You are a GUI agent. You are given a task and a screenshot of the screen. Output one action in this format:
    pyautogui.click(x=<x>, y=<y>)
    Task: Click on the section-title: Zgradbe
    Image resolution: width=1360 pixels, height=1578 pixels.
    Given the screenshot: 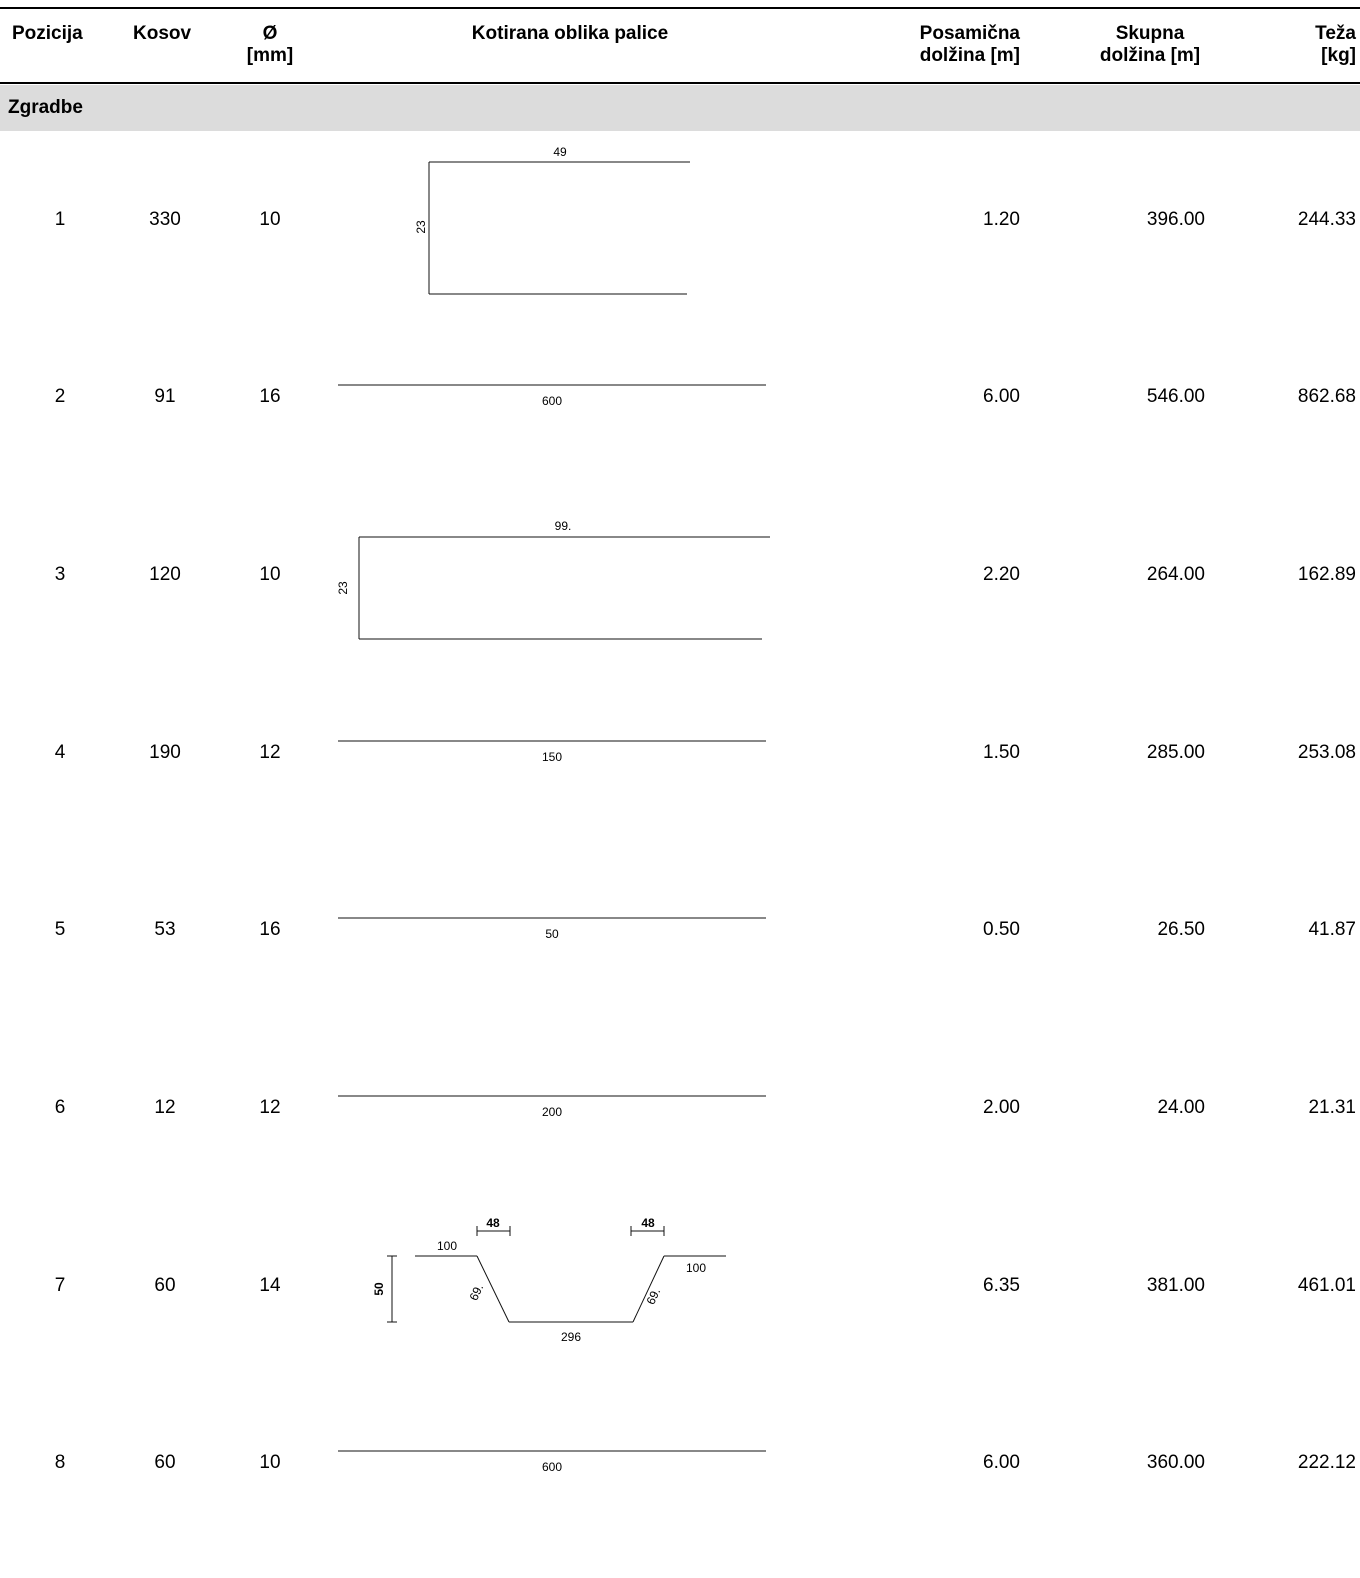 What is the action you would take?
    pyautogui.click(x=45, y=107)
    